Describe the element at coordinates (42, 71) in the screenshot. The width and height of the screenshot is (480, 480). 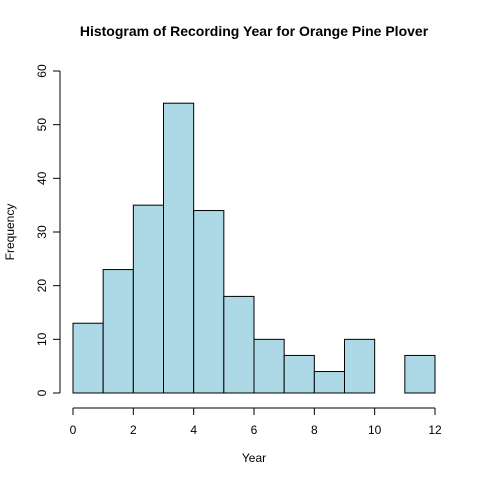
I see `y-tick-label-6: 60` at that location.